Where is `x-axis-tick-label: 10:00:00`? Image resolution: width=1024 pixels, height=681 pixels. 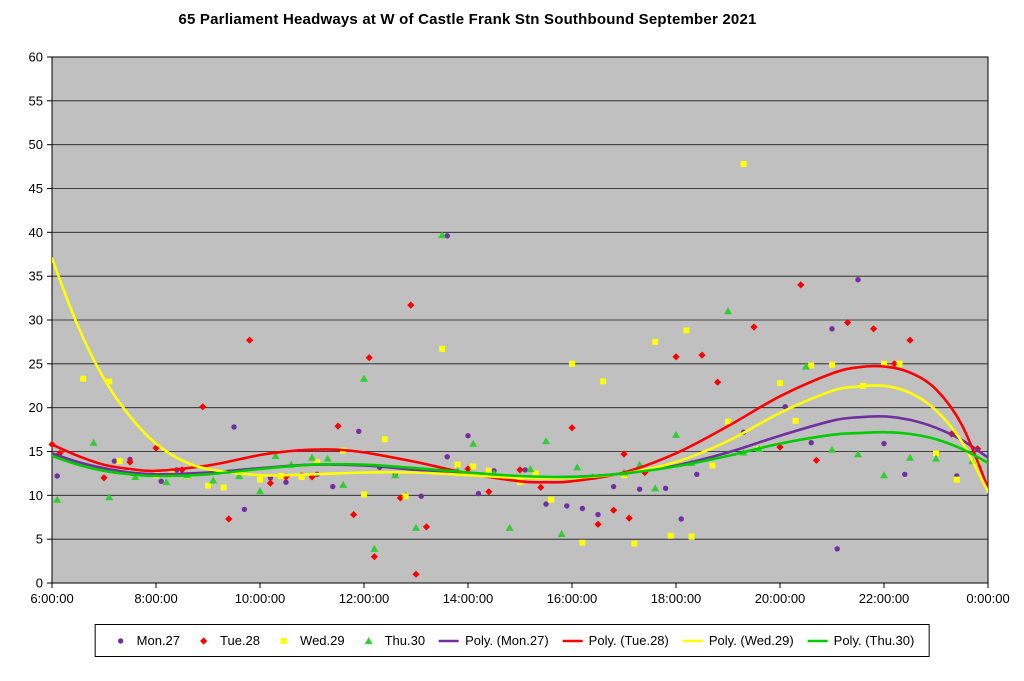 x-axis-tick-label: 10:00:00 is located at coordinates (260, 598).